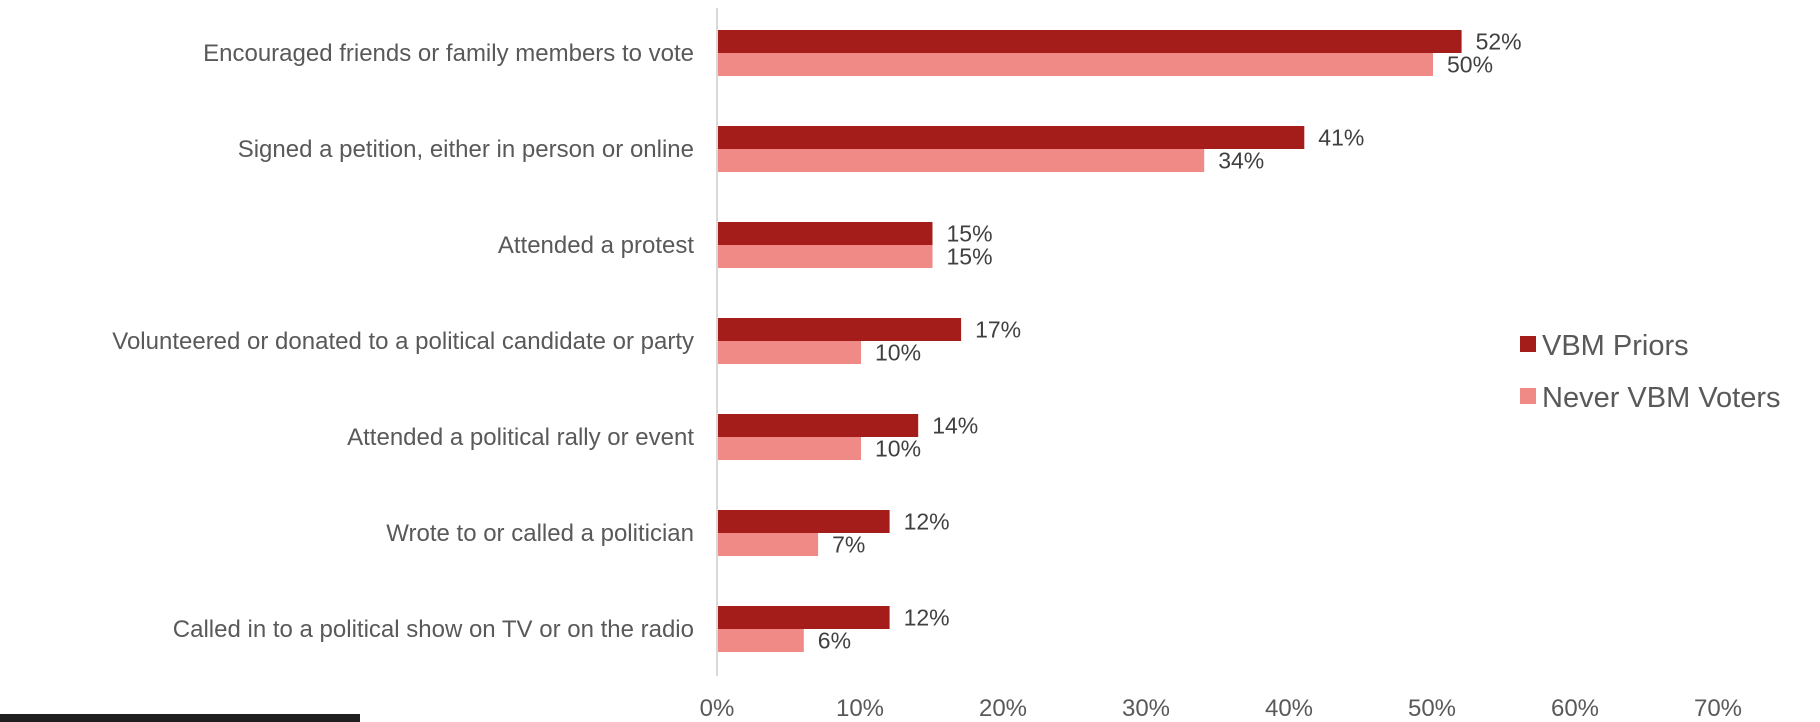 This screenshot has width=1820, height=722. Describe the element at coordinates (1528, 396) in the screenshot. I see `legend-swatch-never-vbm-voters` at that location.